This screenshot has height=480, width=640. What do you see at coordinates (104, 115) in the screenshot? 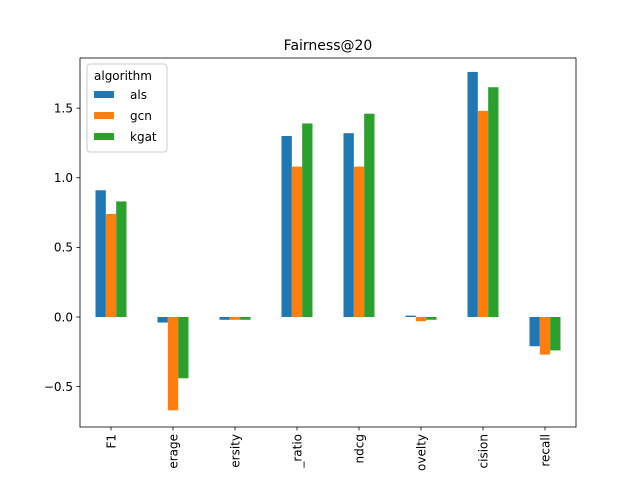
I see `legend-swatch-gcn` at bounding box center [104, 115].